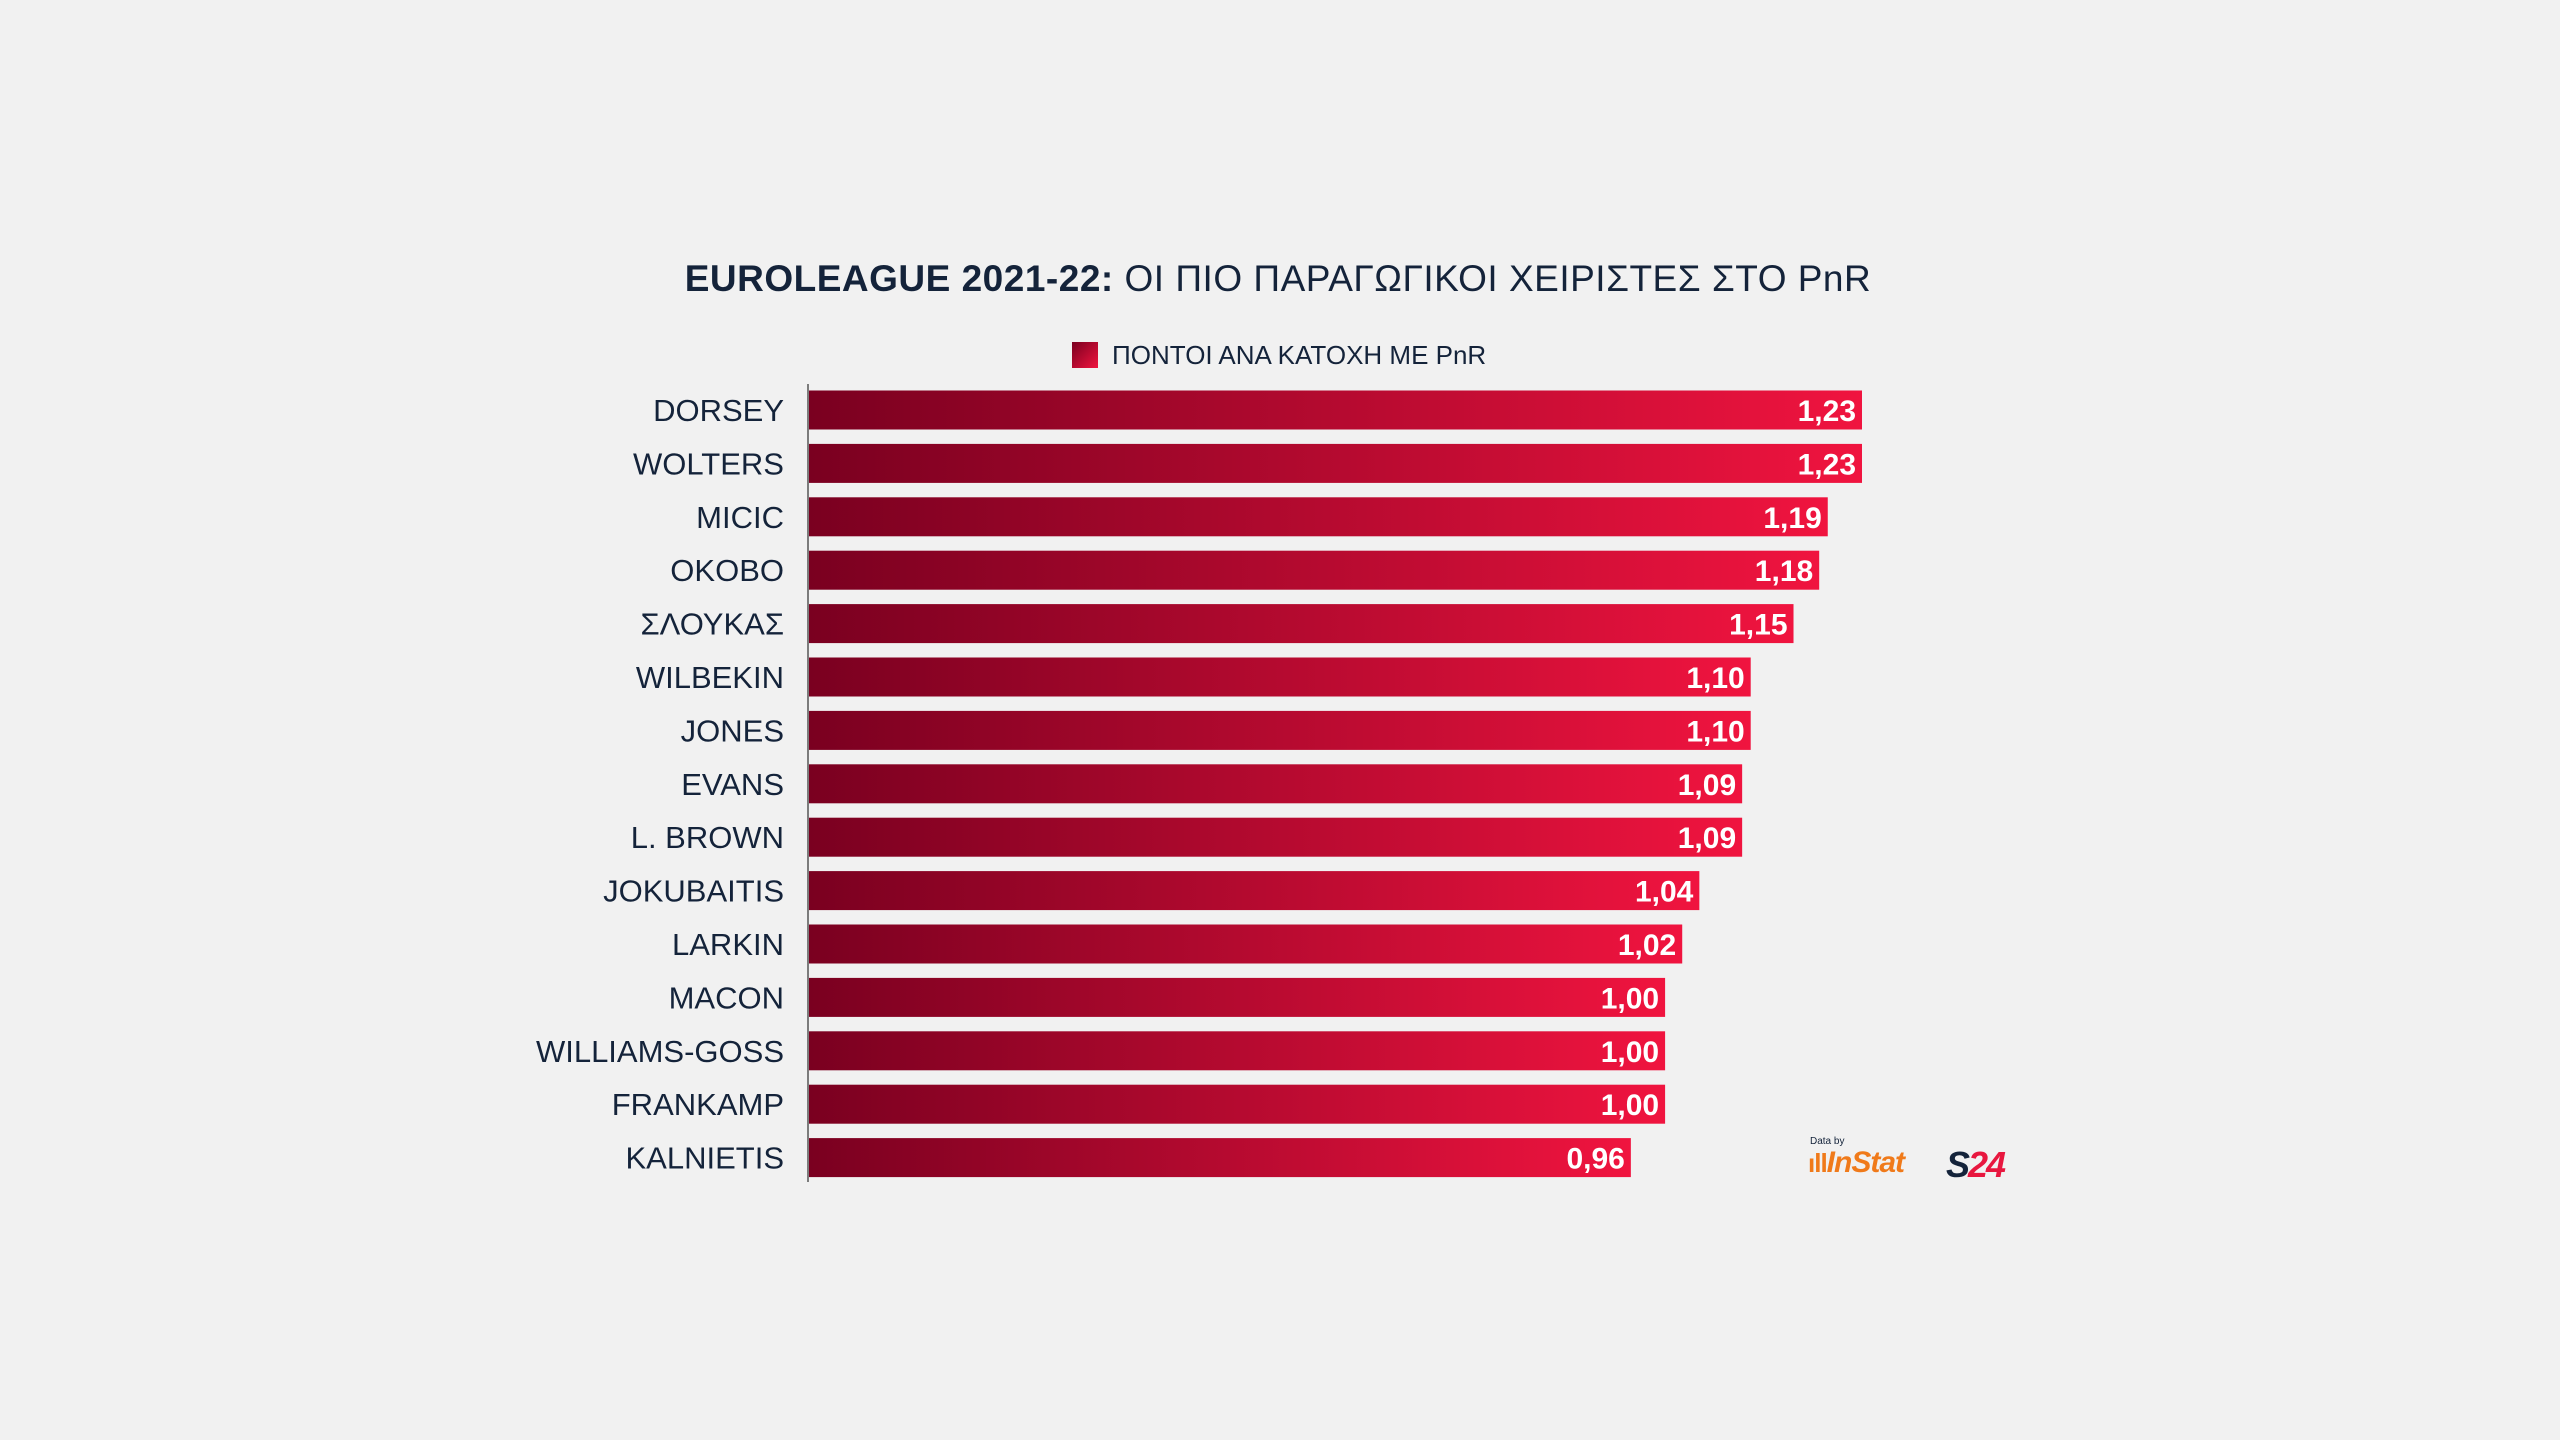 This screenshot has width=2560, height=1440. I want to click on category-label-5: WILBEKIN, so click(710, 677).